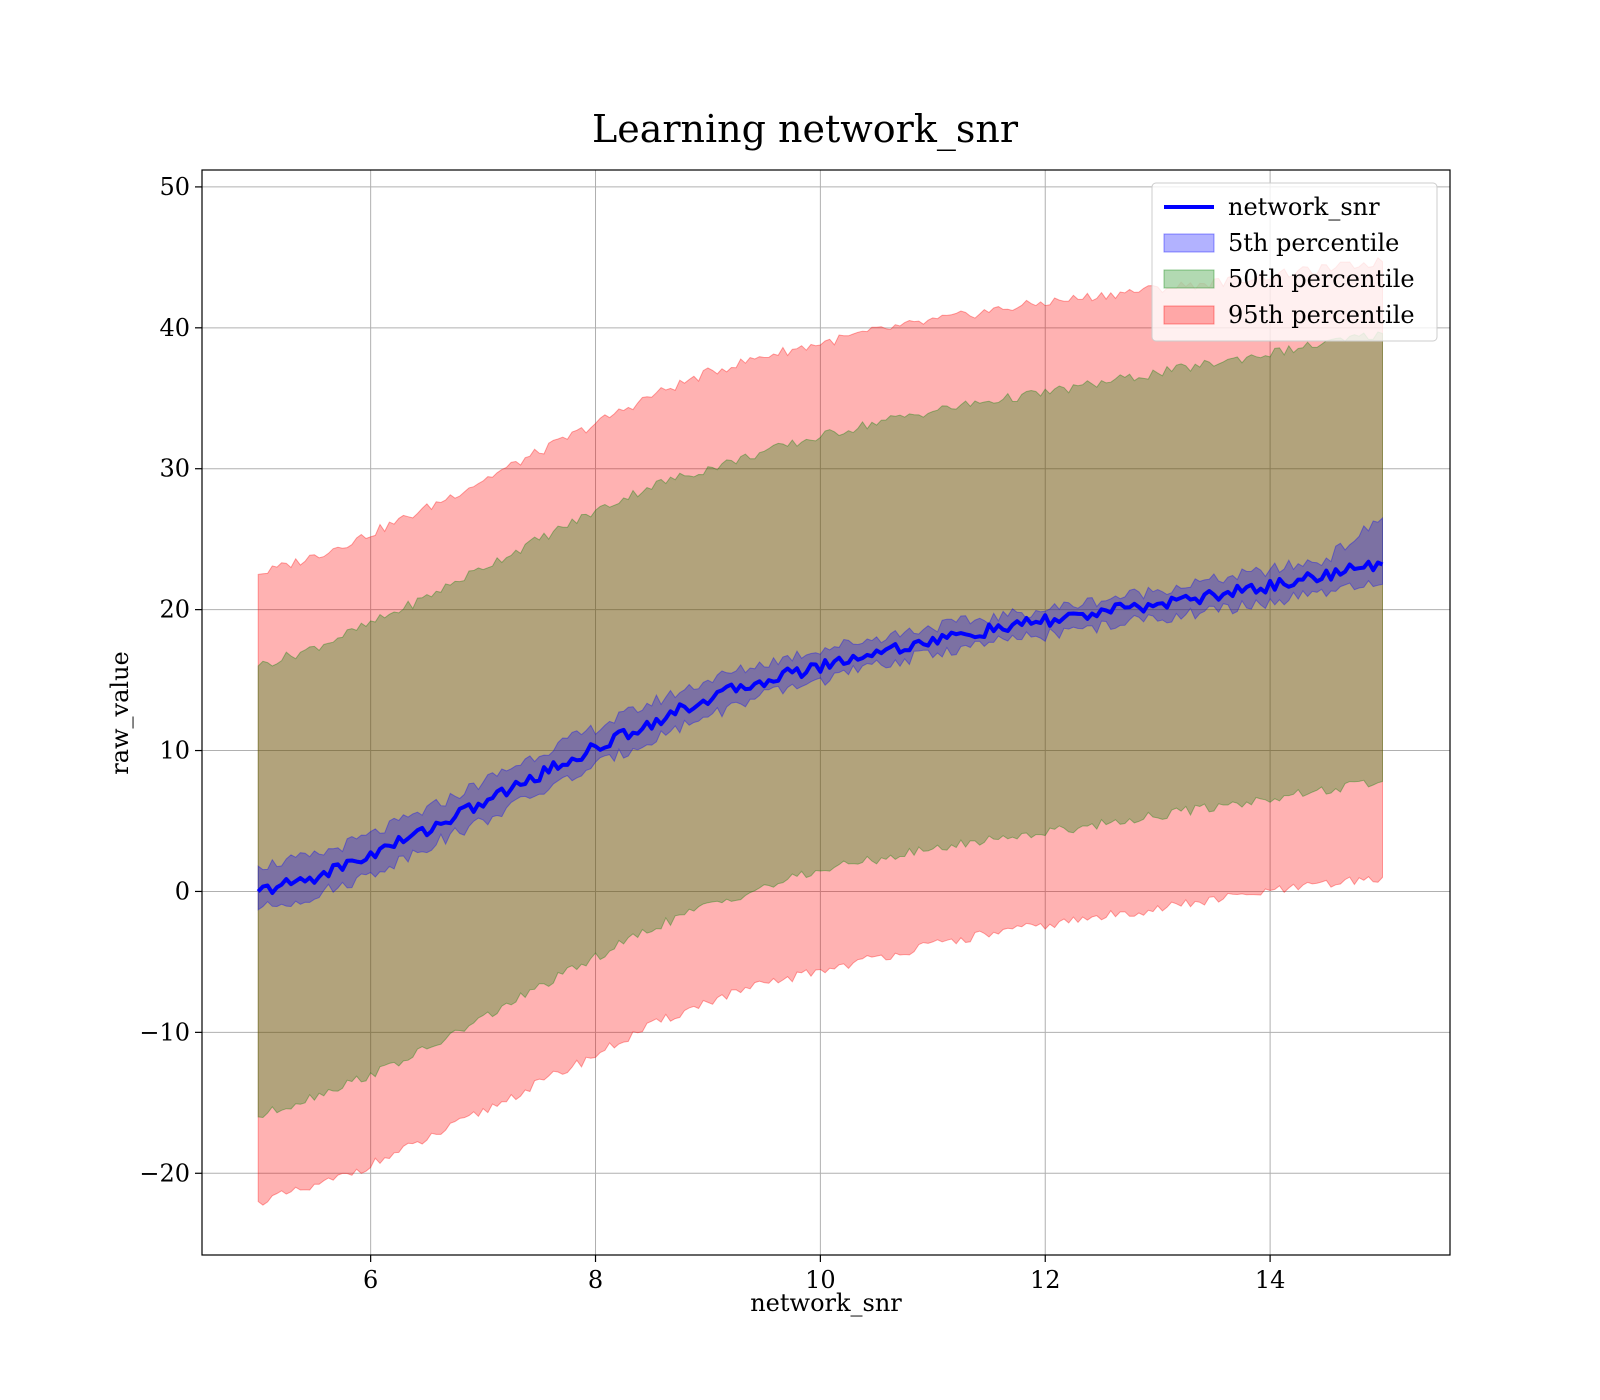 Image resolution: width=1600 pixels, height=1400 pixels. I want to click on x-tick-label: 6, so click(370, 1280).